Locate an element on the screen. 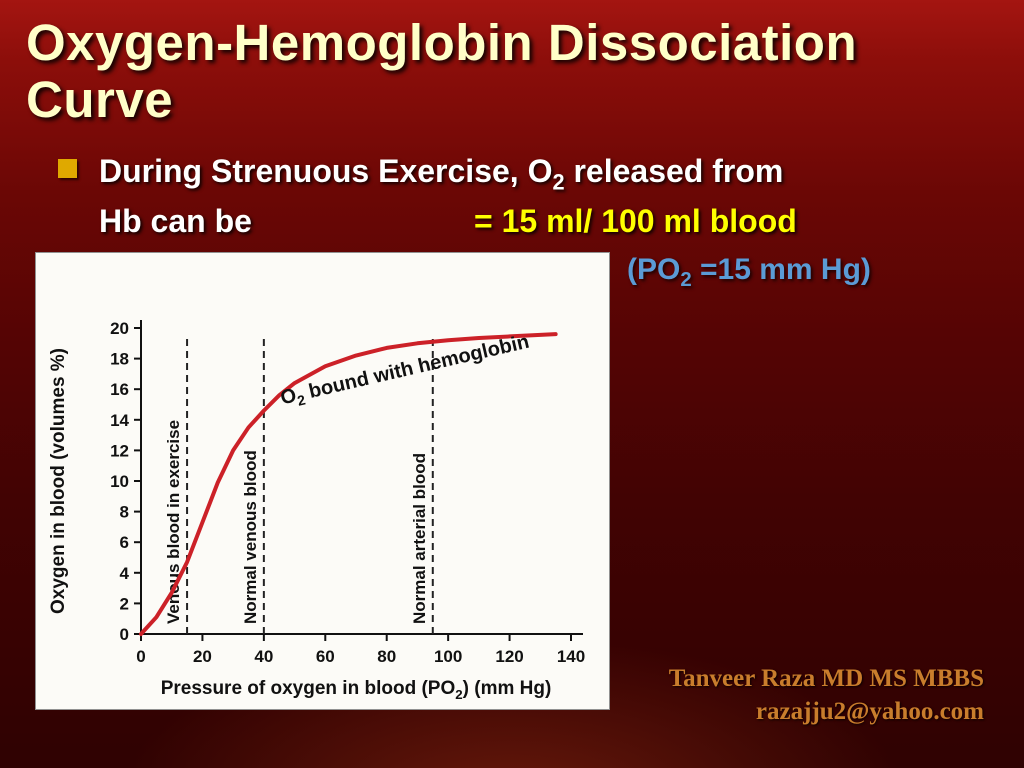 This screenshot has height=768, width=1024. page-title: Oxygen-Hemoglobin Dissociation Curve is located at coordinates (441, 71).